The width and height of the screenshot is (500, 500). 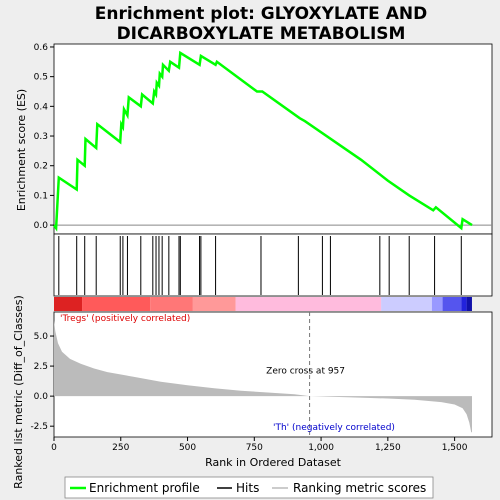 What do you see at coordinates (18, 392) in the screenshot?
I see `metric-y-axis-label: Ranked list metric (Diff_of_Classes)` at bounding box center [18, 392].